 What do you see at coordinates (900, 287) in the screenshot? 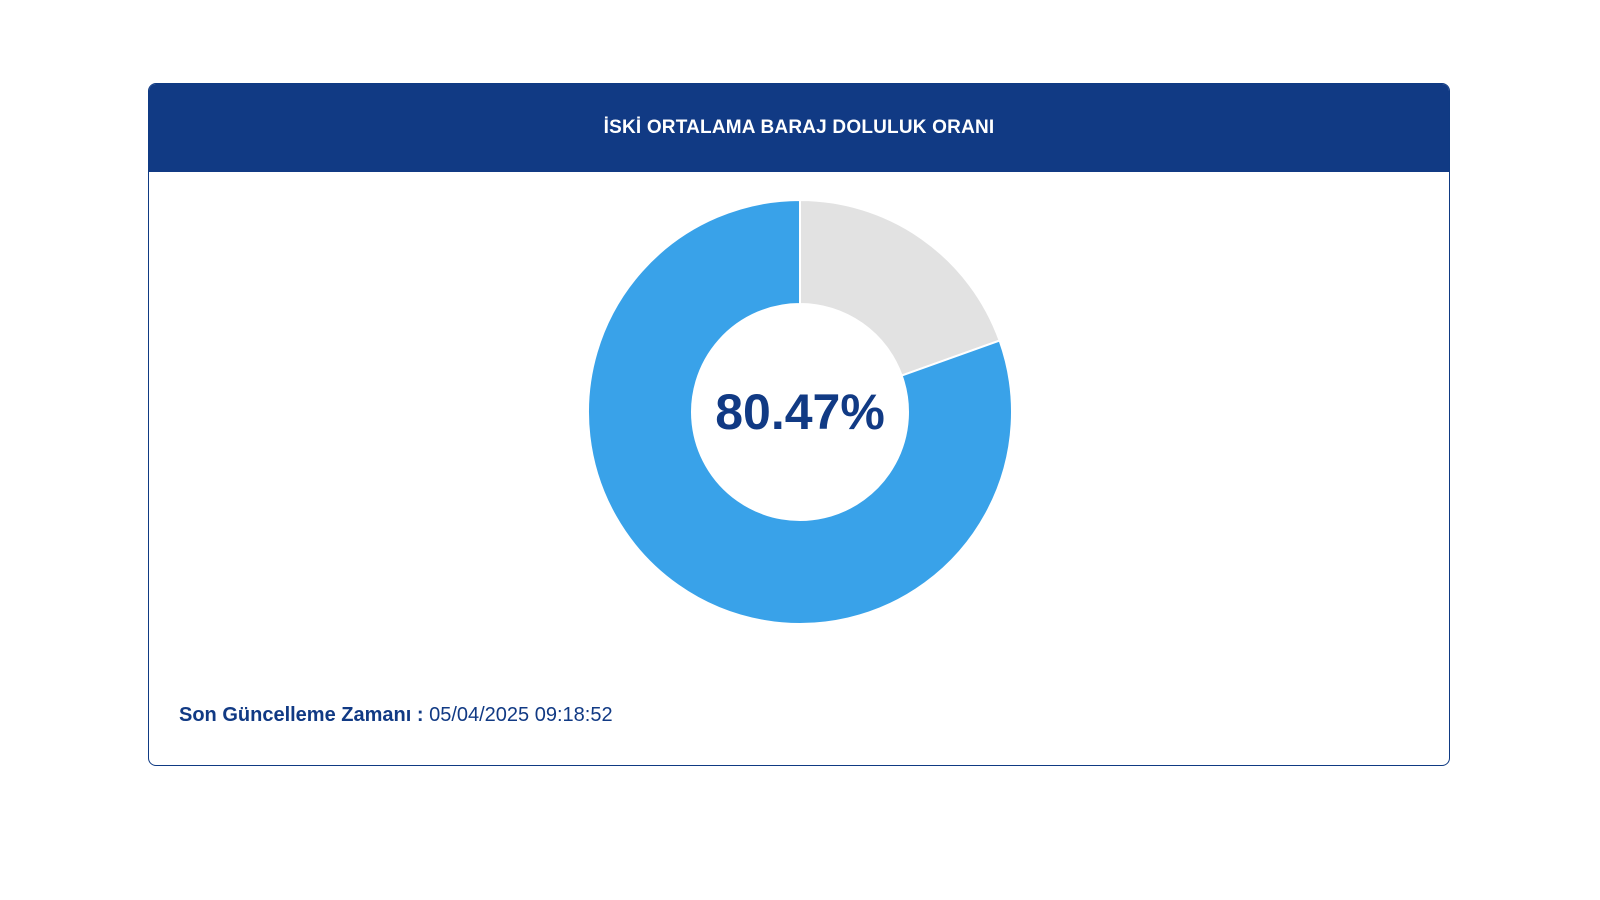
I see `donut-slice-empty` at bounding box center [900, 287].